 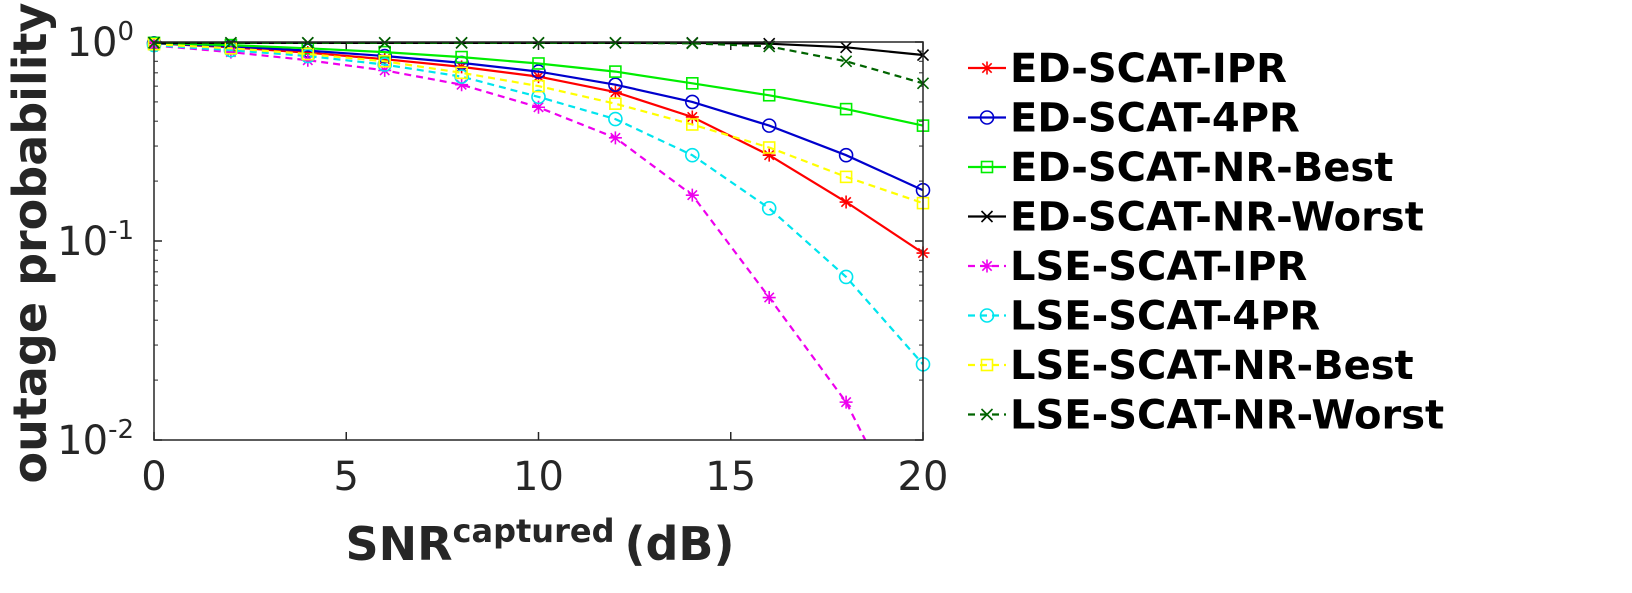 I want to click on legend-entry: ED-SCAT-NR-Worst, so click(x=1196, y=218).